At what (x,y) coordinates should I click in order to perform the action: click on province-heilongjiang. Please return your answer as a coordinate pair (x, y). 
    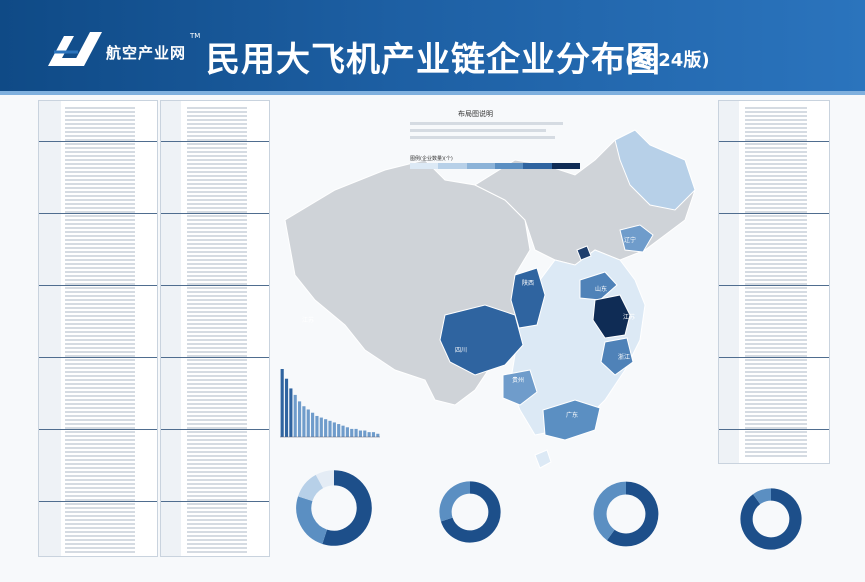
    Looking at the image, I should click on (655, 170).